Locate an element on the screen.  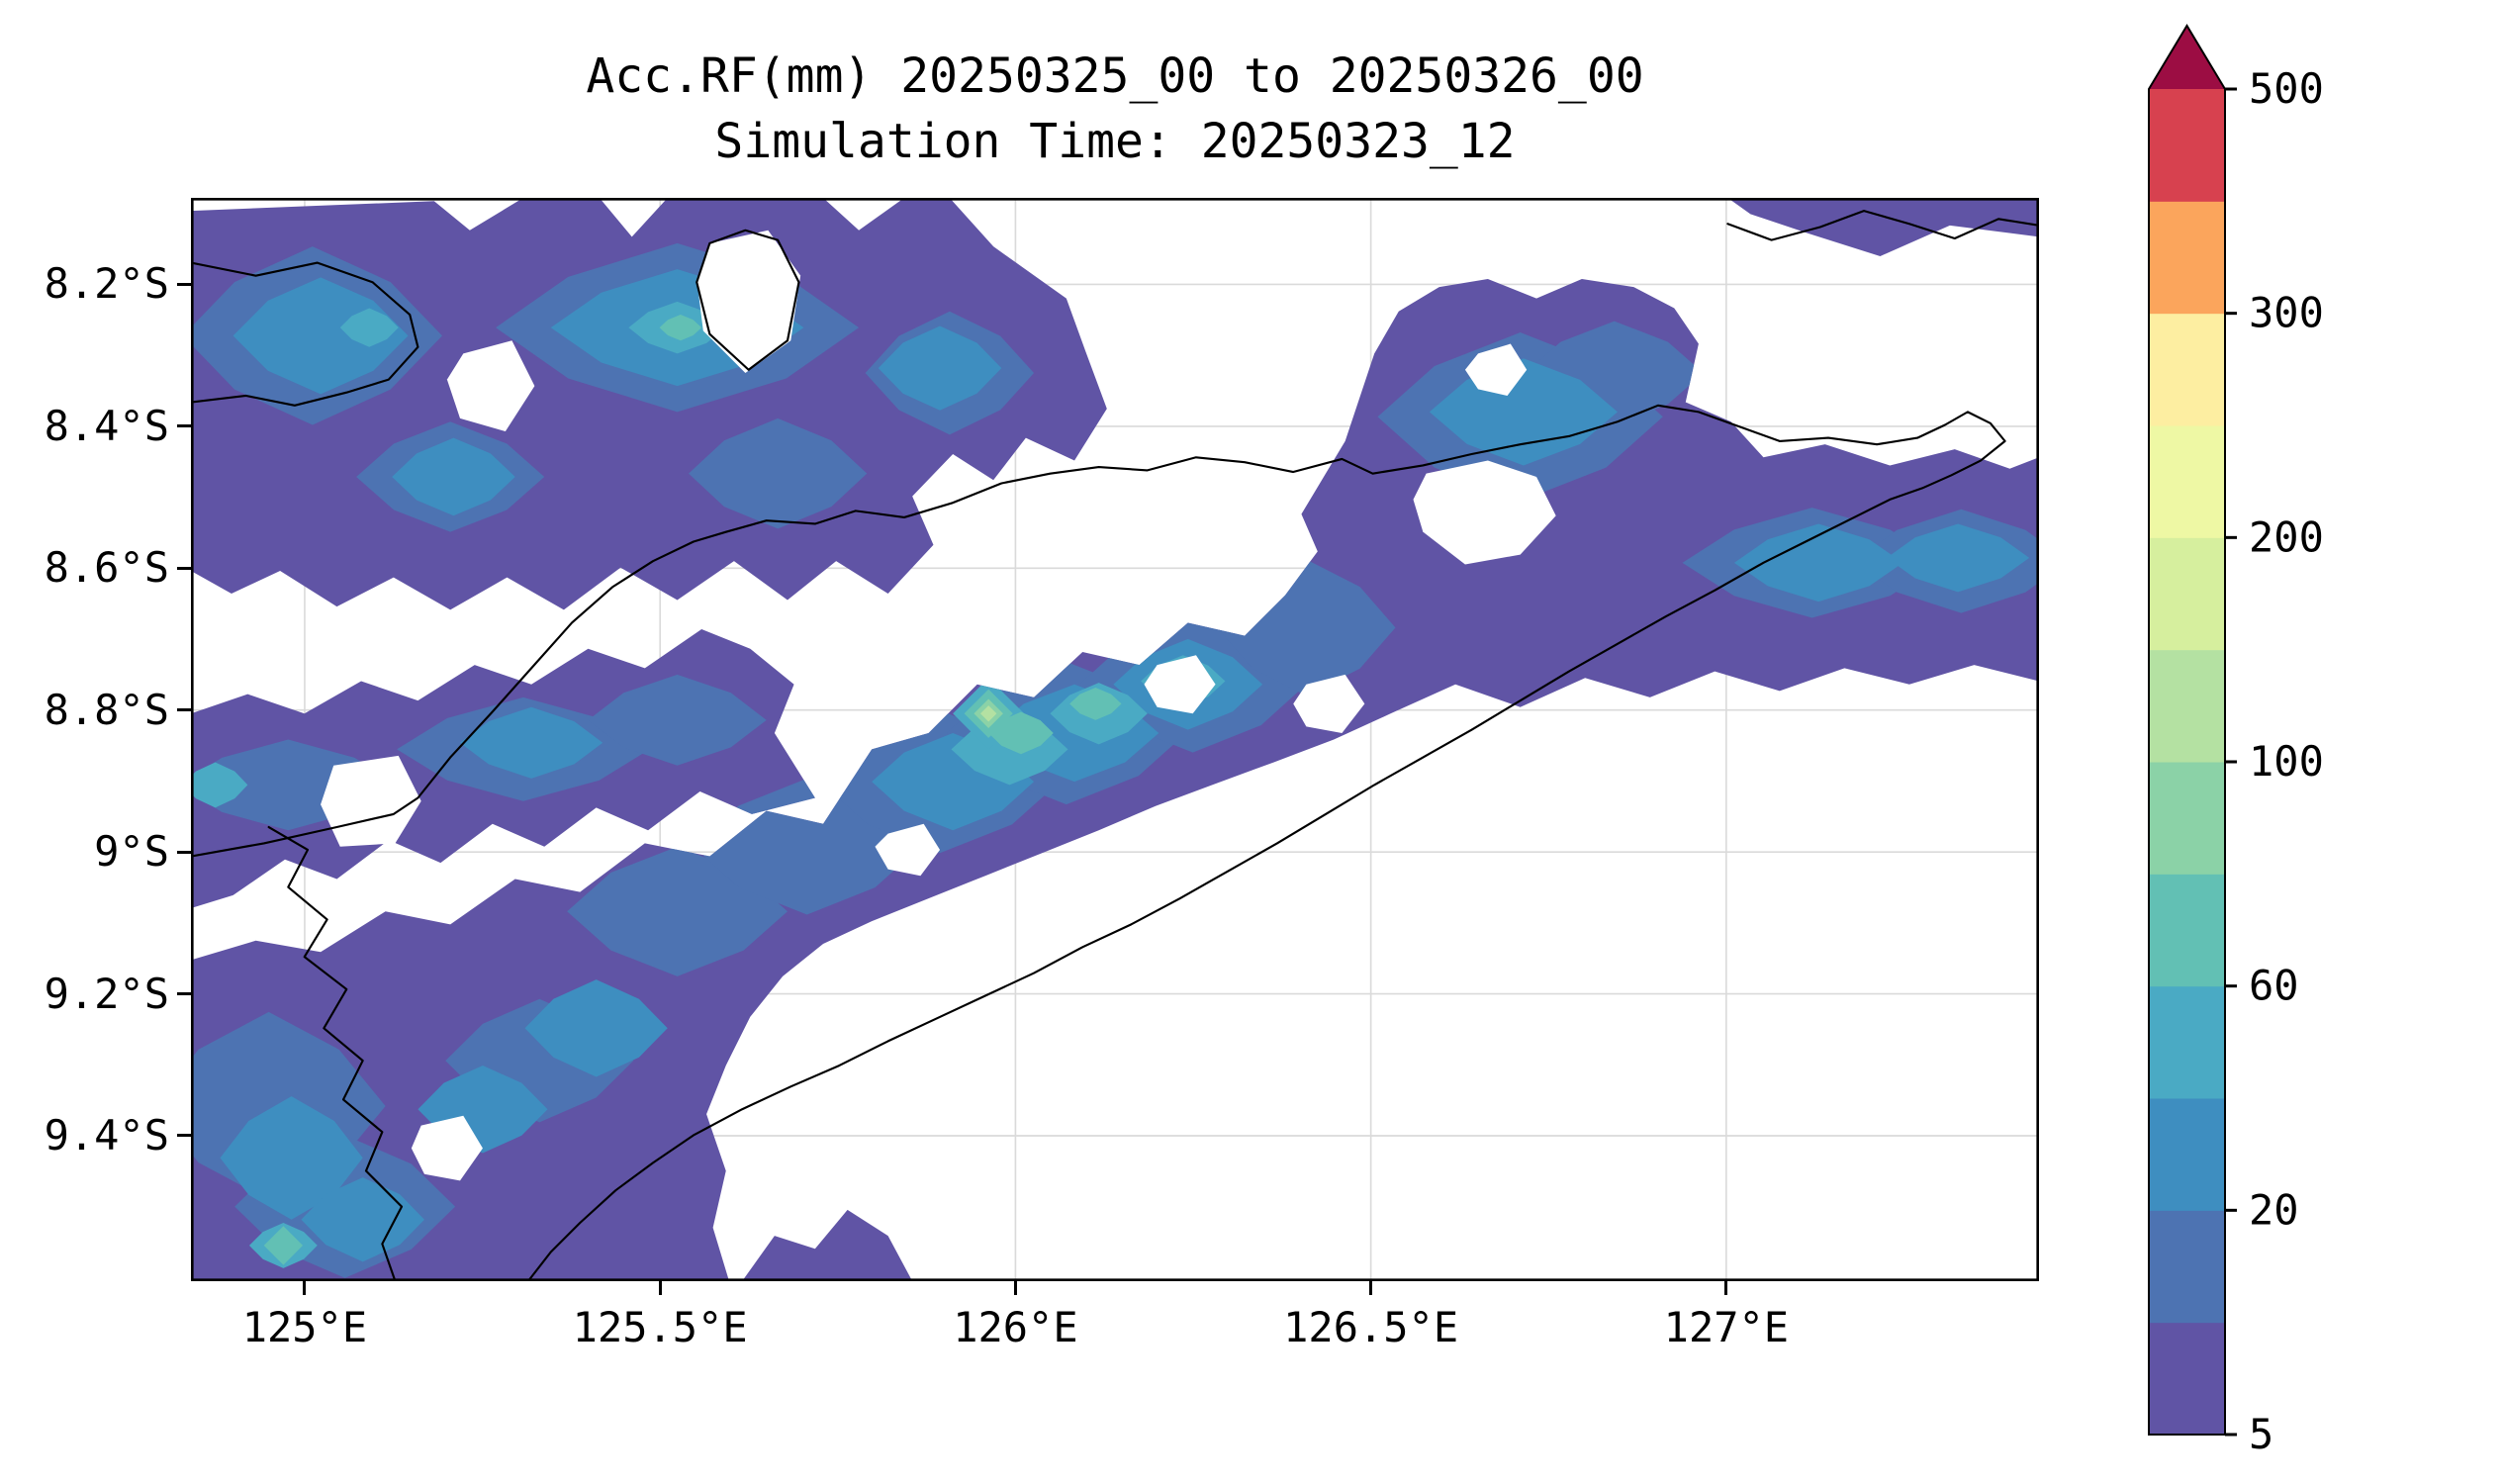
contour-region-south-blob is located at coordinates (827, 1245).